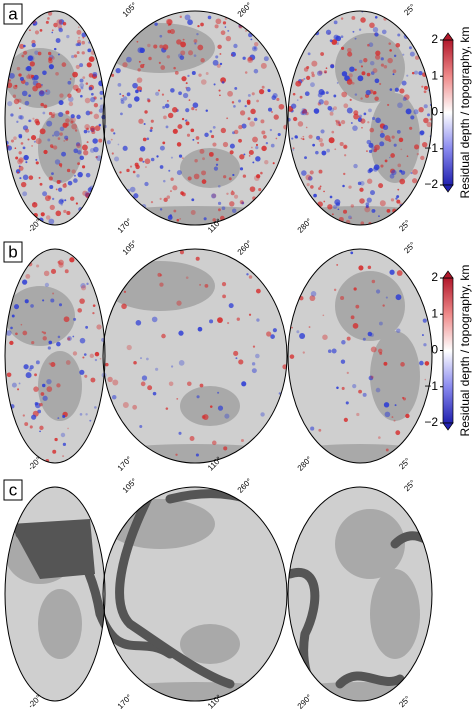 The image size is (474, 710). I want to click on plate-boundary-band, so click(175, 589).